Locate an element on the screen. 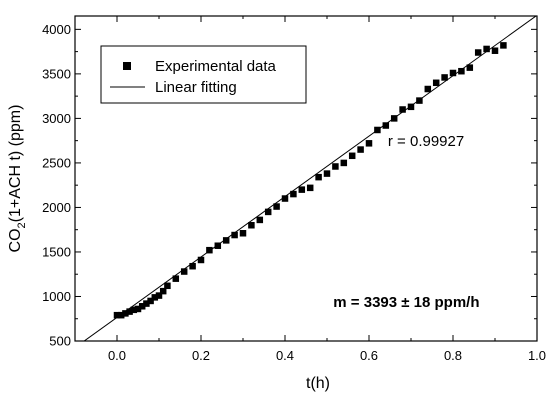 The image size is (550, 403). legend: Experimental data Linear fitting is located at coordinates (203, 74).